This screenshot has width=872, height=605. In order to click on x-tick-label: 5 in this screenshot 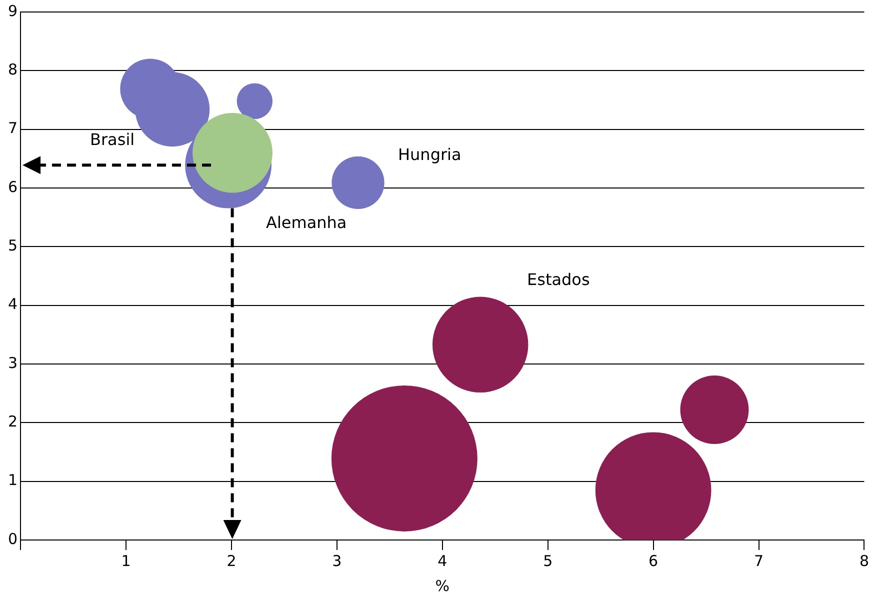, I will do `click(548, 561)`.